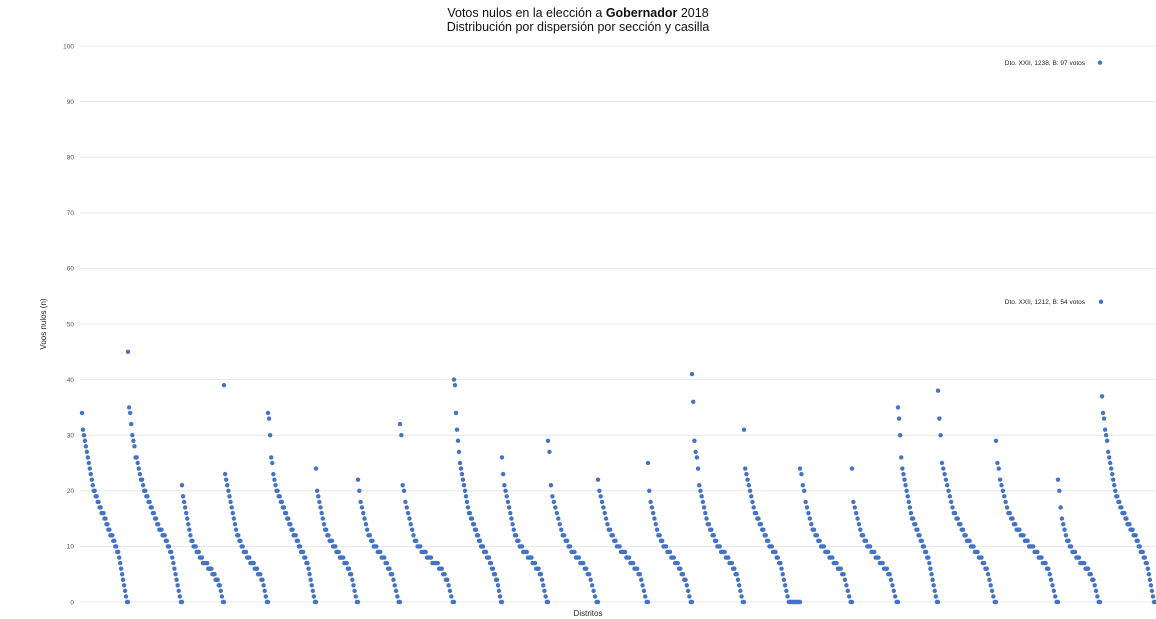  I want to click on y-axis-label: Voos nulos (n), so click(43, 323).